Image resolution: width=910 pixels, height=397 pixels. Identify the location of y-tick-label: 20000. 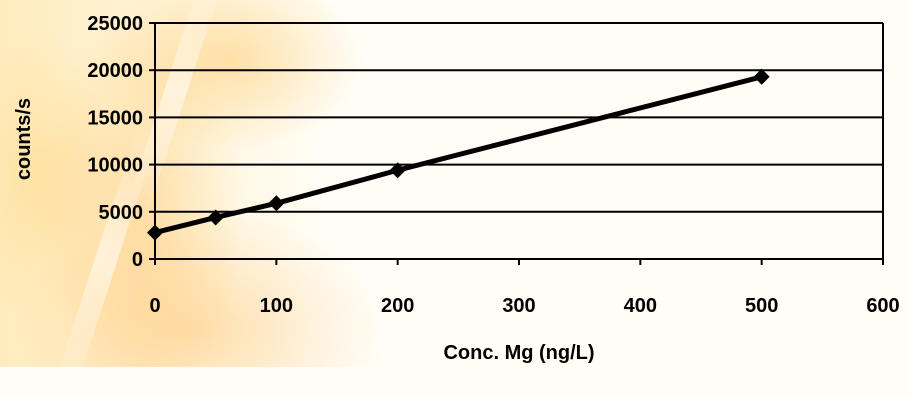
(115, 71).